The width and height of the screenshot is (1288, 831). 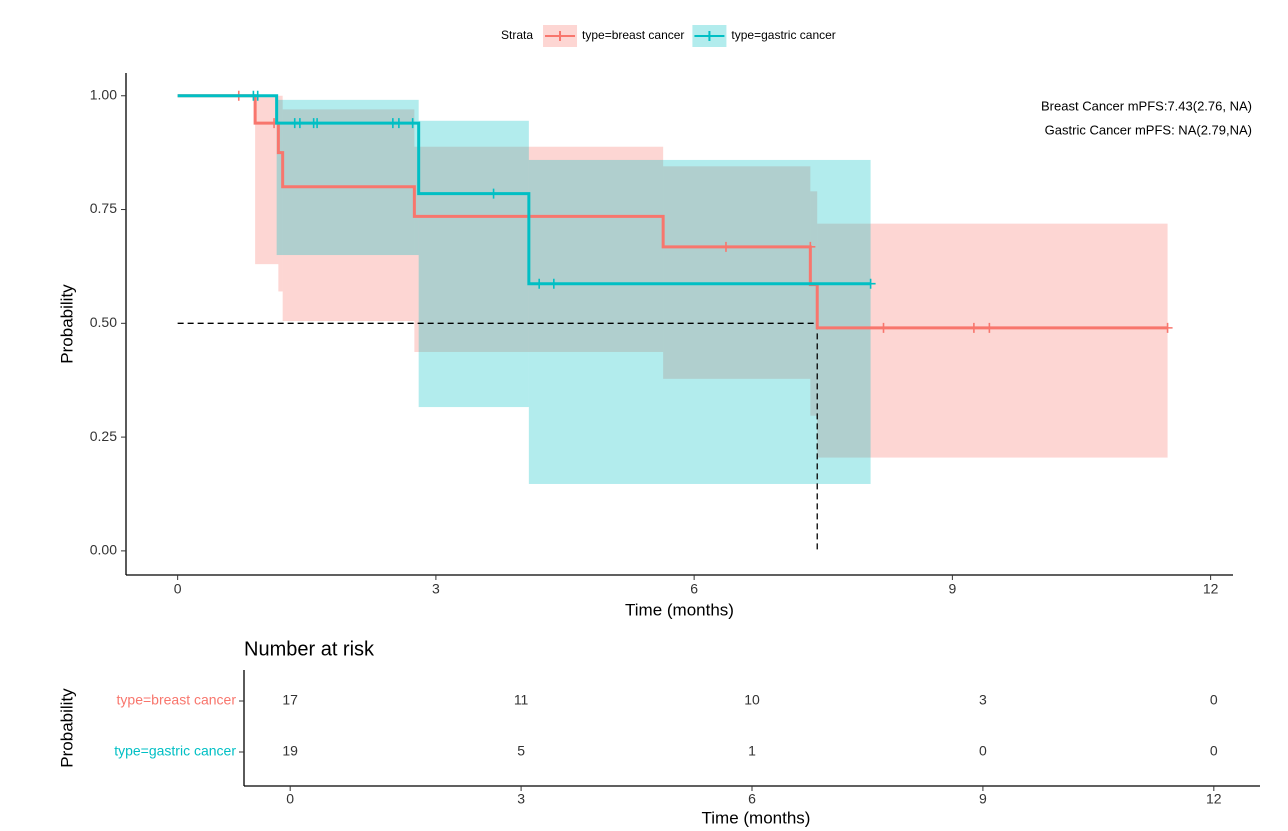 I want to click on risk-count: 3, so click(x=983, y=700).